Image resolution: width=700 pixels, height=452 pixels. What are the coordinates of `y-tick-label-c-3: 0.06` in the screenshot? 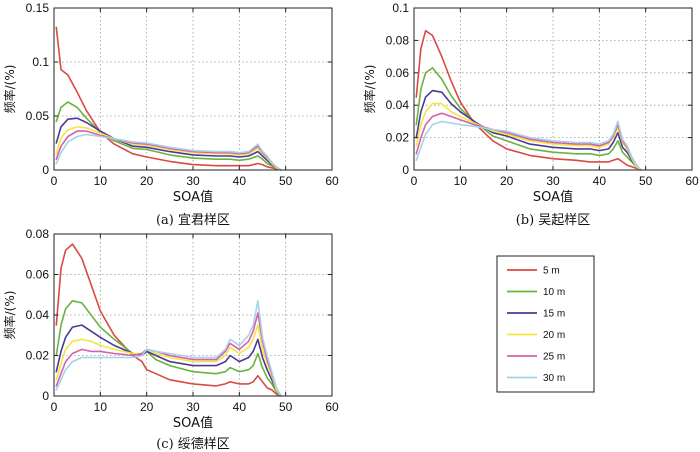 It's located at (38, 275).